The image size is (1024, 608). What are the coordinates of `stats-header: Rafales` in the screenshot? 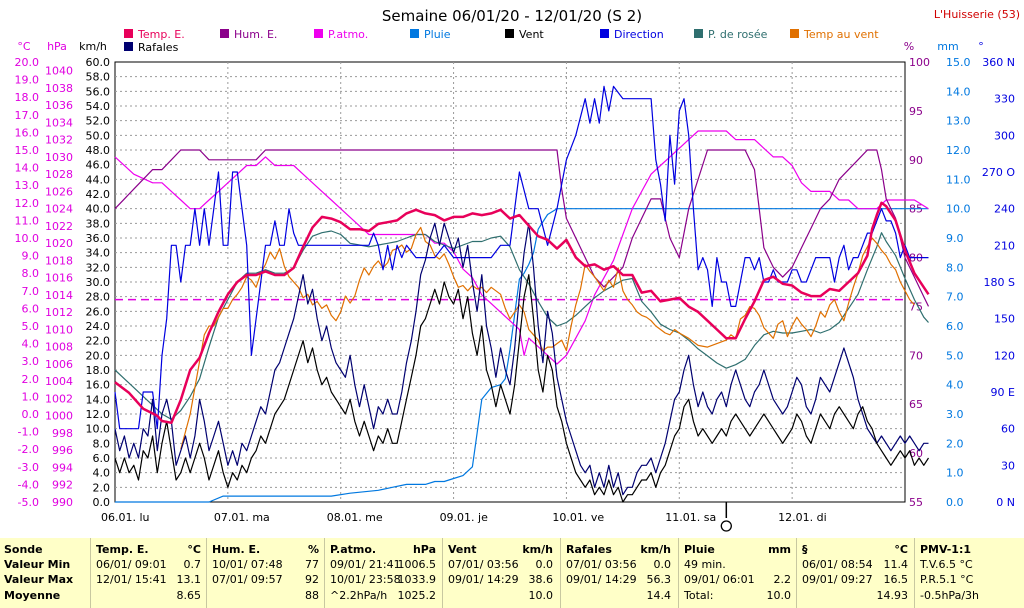 It's located at (589, 549).